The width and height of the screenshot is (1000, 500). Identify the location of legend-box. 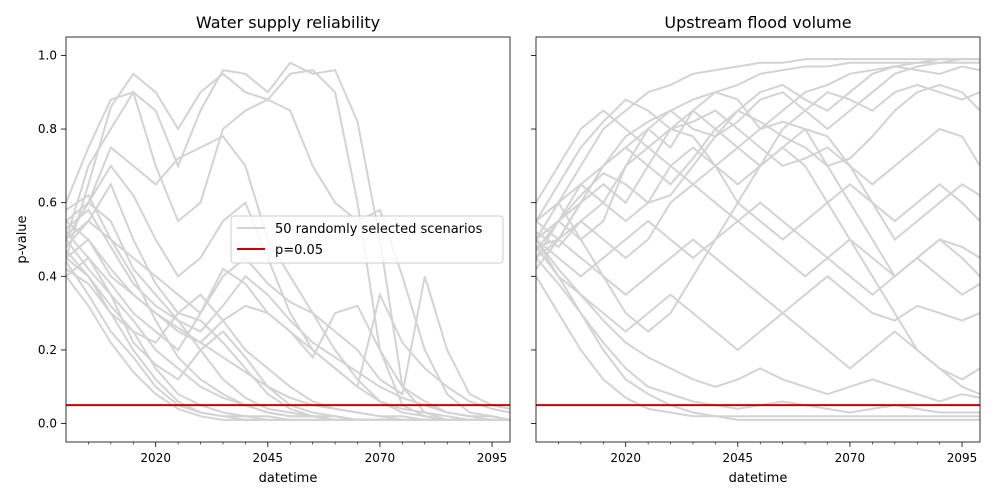
(367, 239).